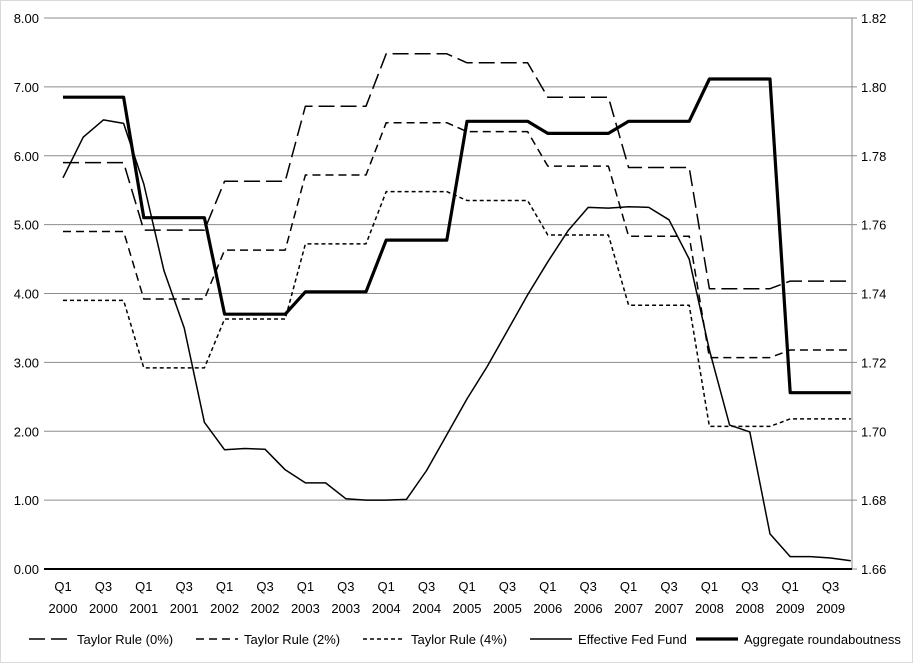 Image resolution: width=913 pixels, height=664 pixels. Describe the element at coordinates (873, 225) in the screenshot. I see `y-right-tick-label: 1.76` at that location.